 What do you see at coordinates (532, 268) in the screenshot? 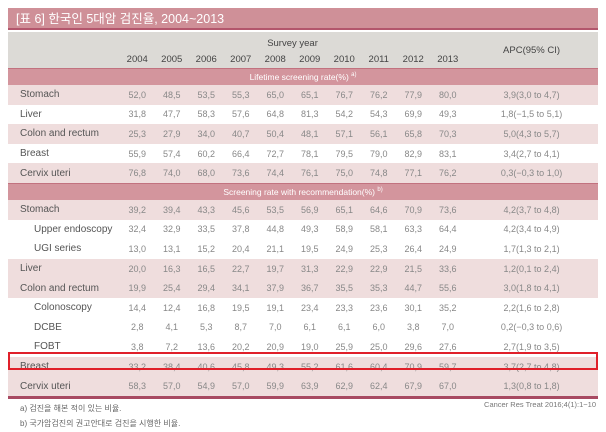
I see `apc-value: 1,2(0,1 to 2,4)` at bounding box center [532, 268].